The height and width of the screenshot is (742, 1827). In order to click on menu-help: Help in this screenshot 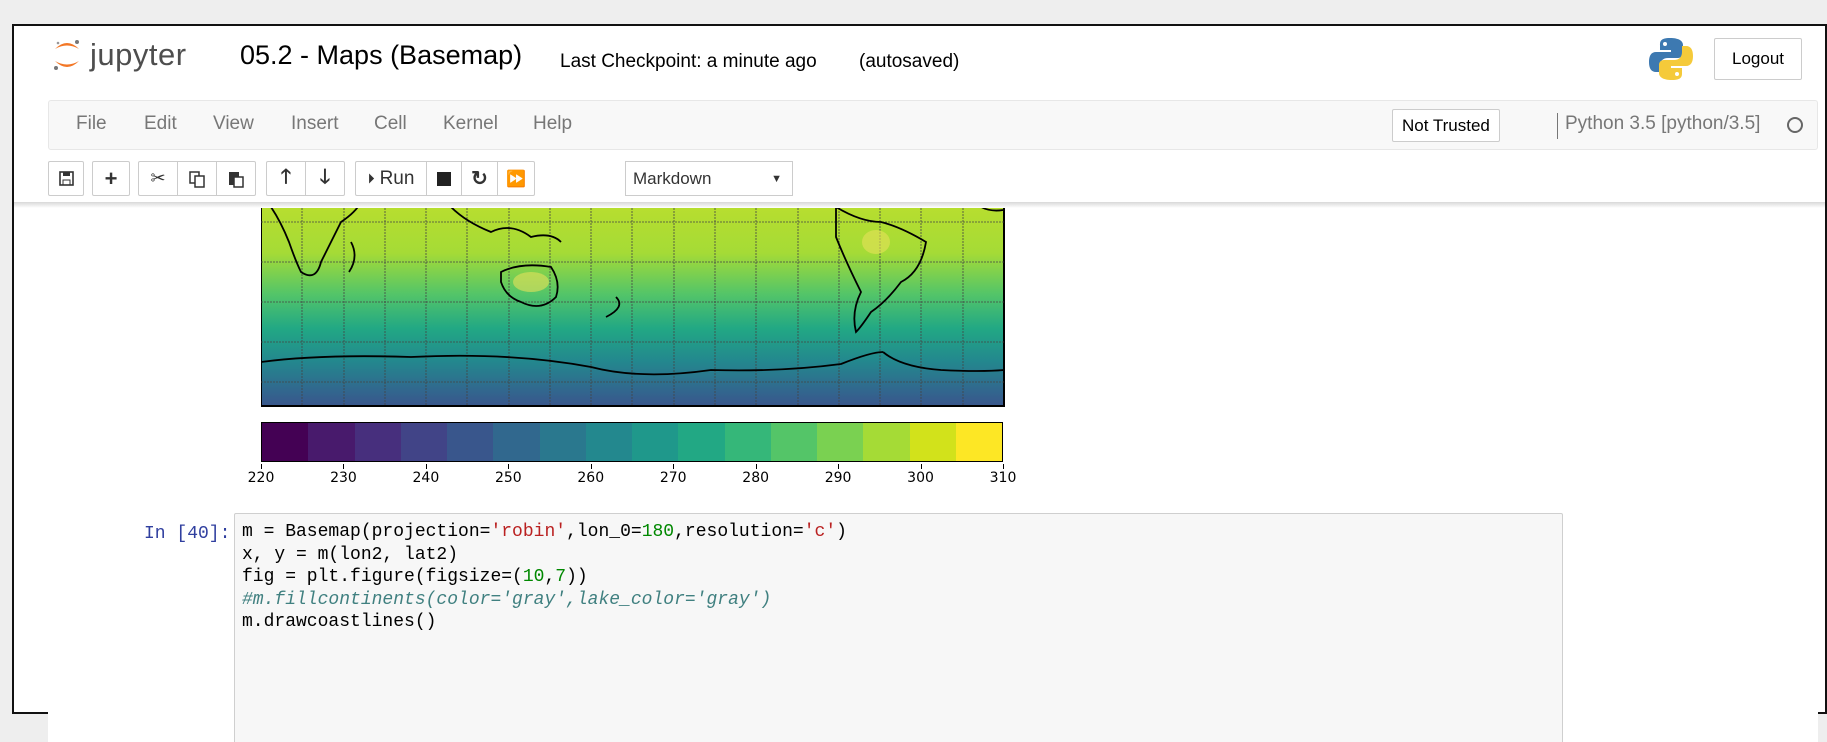, I will do `click(553, 123)`.